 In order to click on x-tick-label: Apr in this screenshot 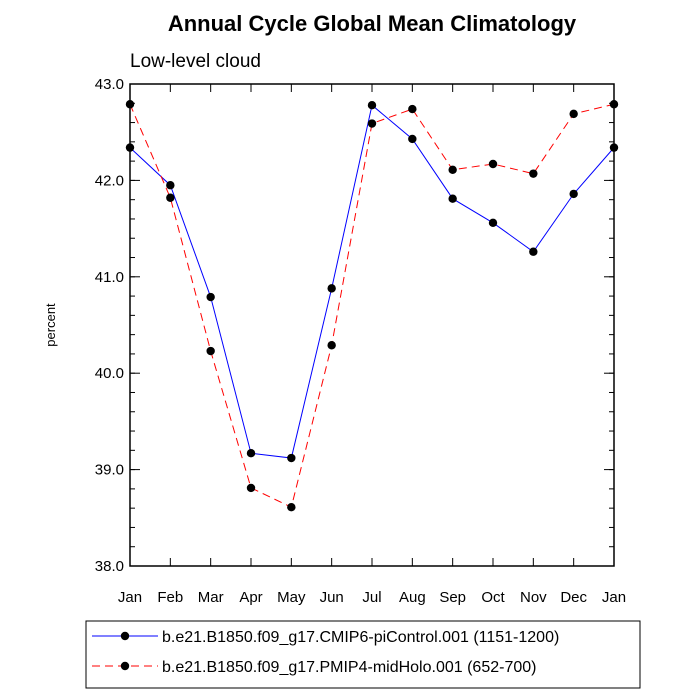, I will do `click(250, 597)`.